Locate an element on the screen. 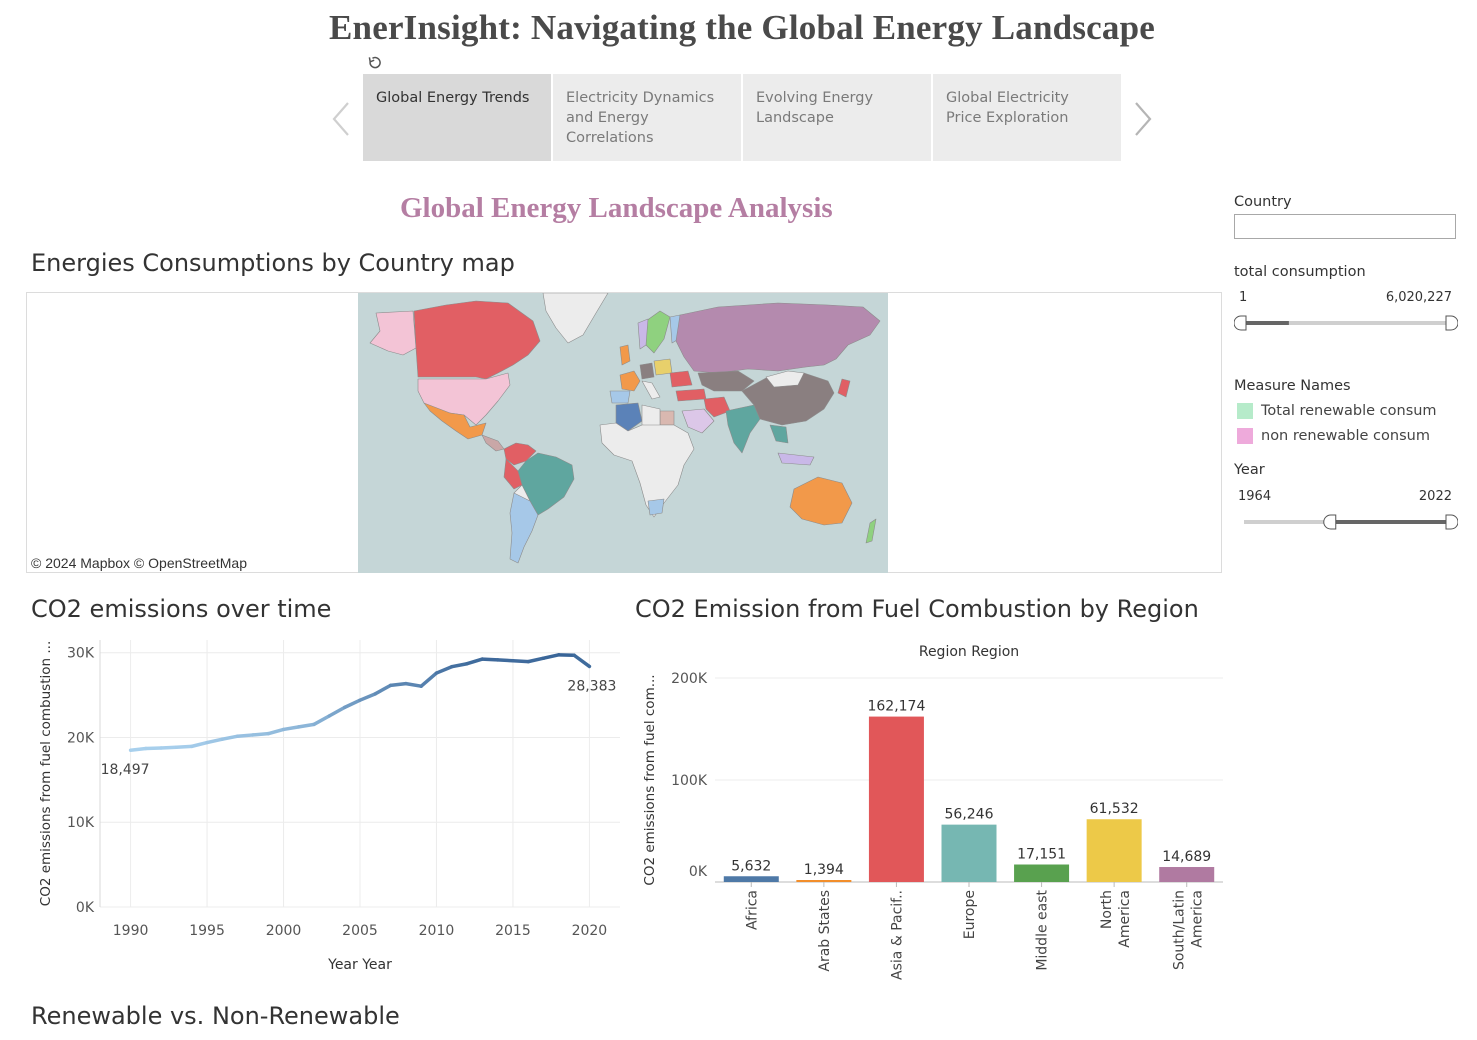  world-map is located at coordinates (623, 433).